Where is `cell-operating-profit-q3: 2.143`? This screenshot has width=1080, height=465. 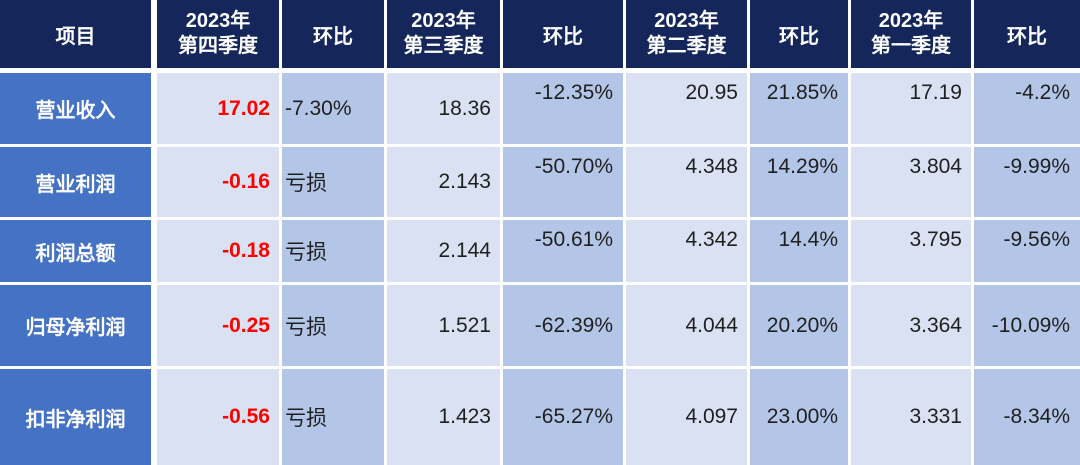 cell-operating-profit-q3: 2.143 is located at coordinates (443, 182).